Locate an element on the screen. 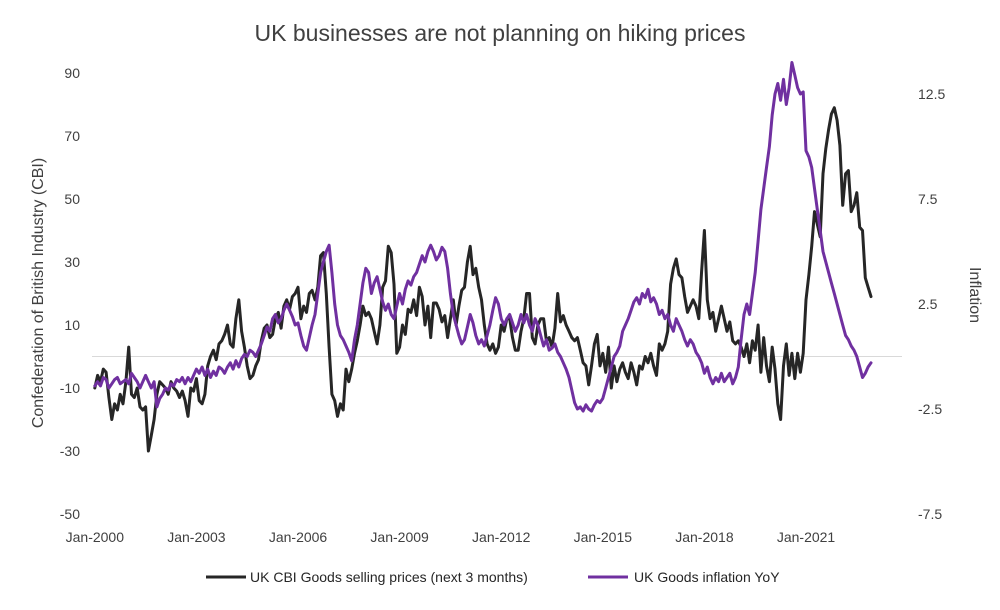  y-tick-label: -30 is located at coordinates (70, 451).